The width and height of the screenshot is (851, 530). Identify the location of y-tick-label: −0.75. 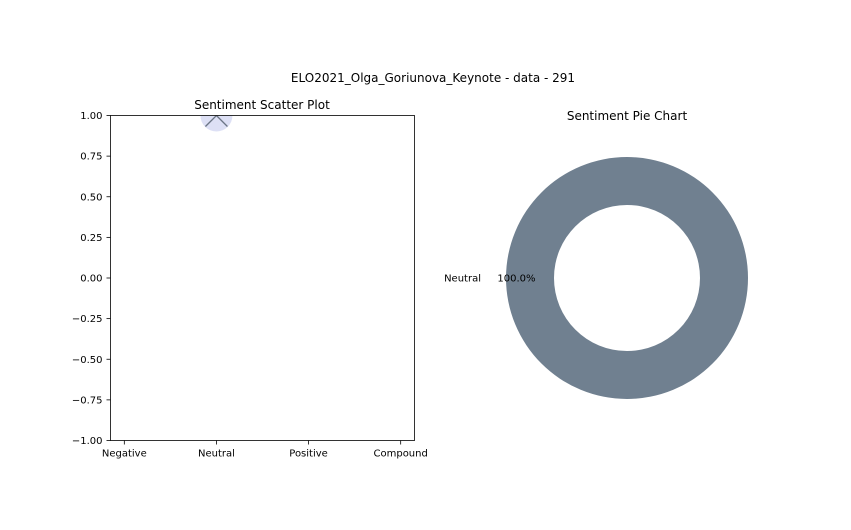
(87, 400).